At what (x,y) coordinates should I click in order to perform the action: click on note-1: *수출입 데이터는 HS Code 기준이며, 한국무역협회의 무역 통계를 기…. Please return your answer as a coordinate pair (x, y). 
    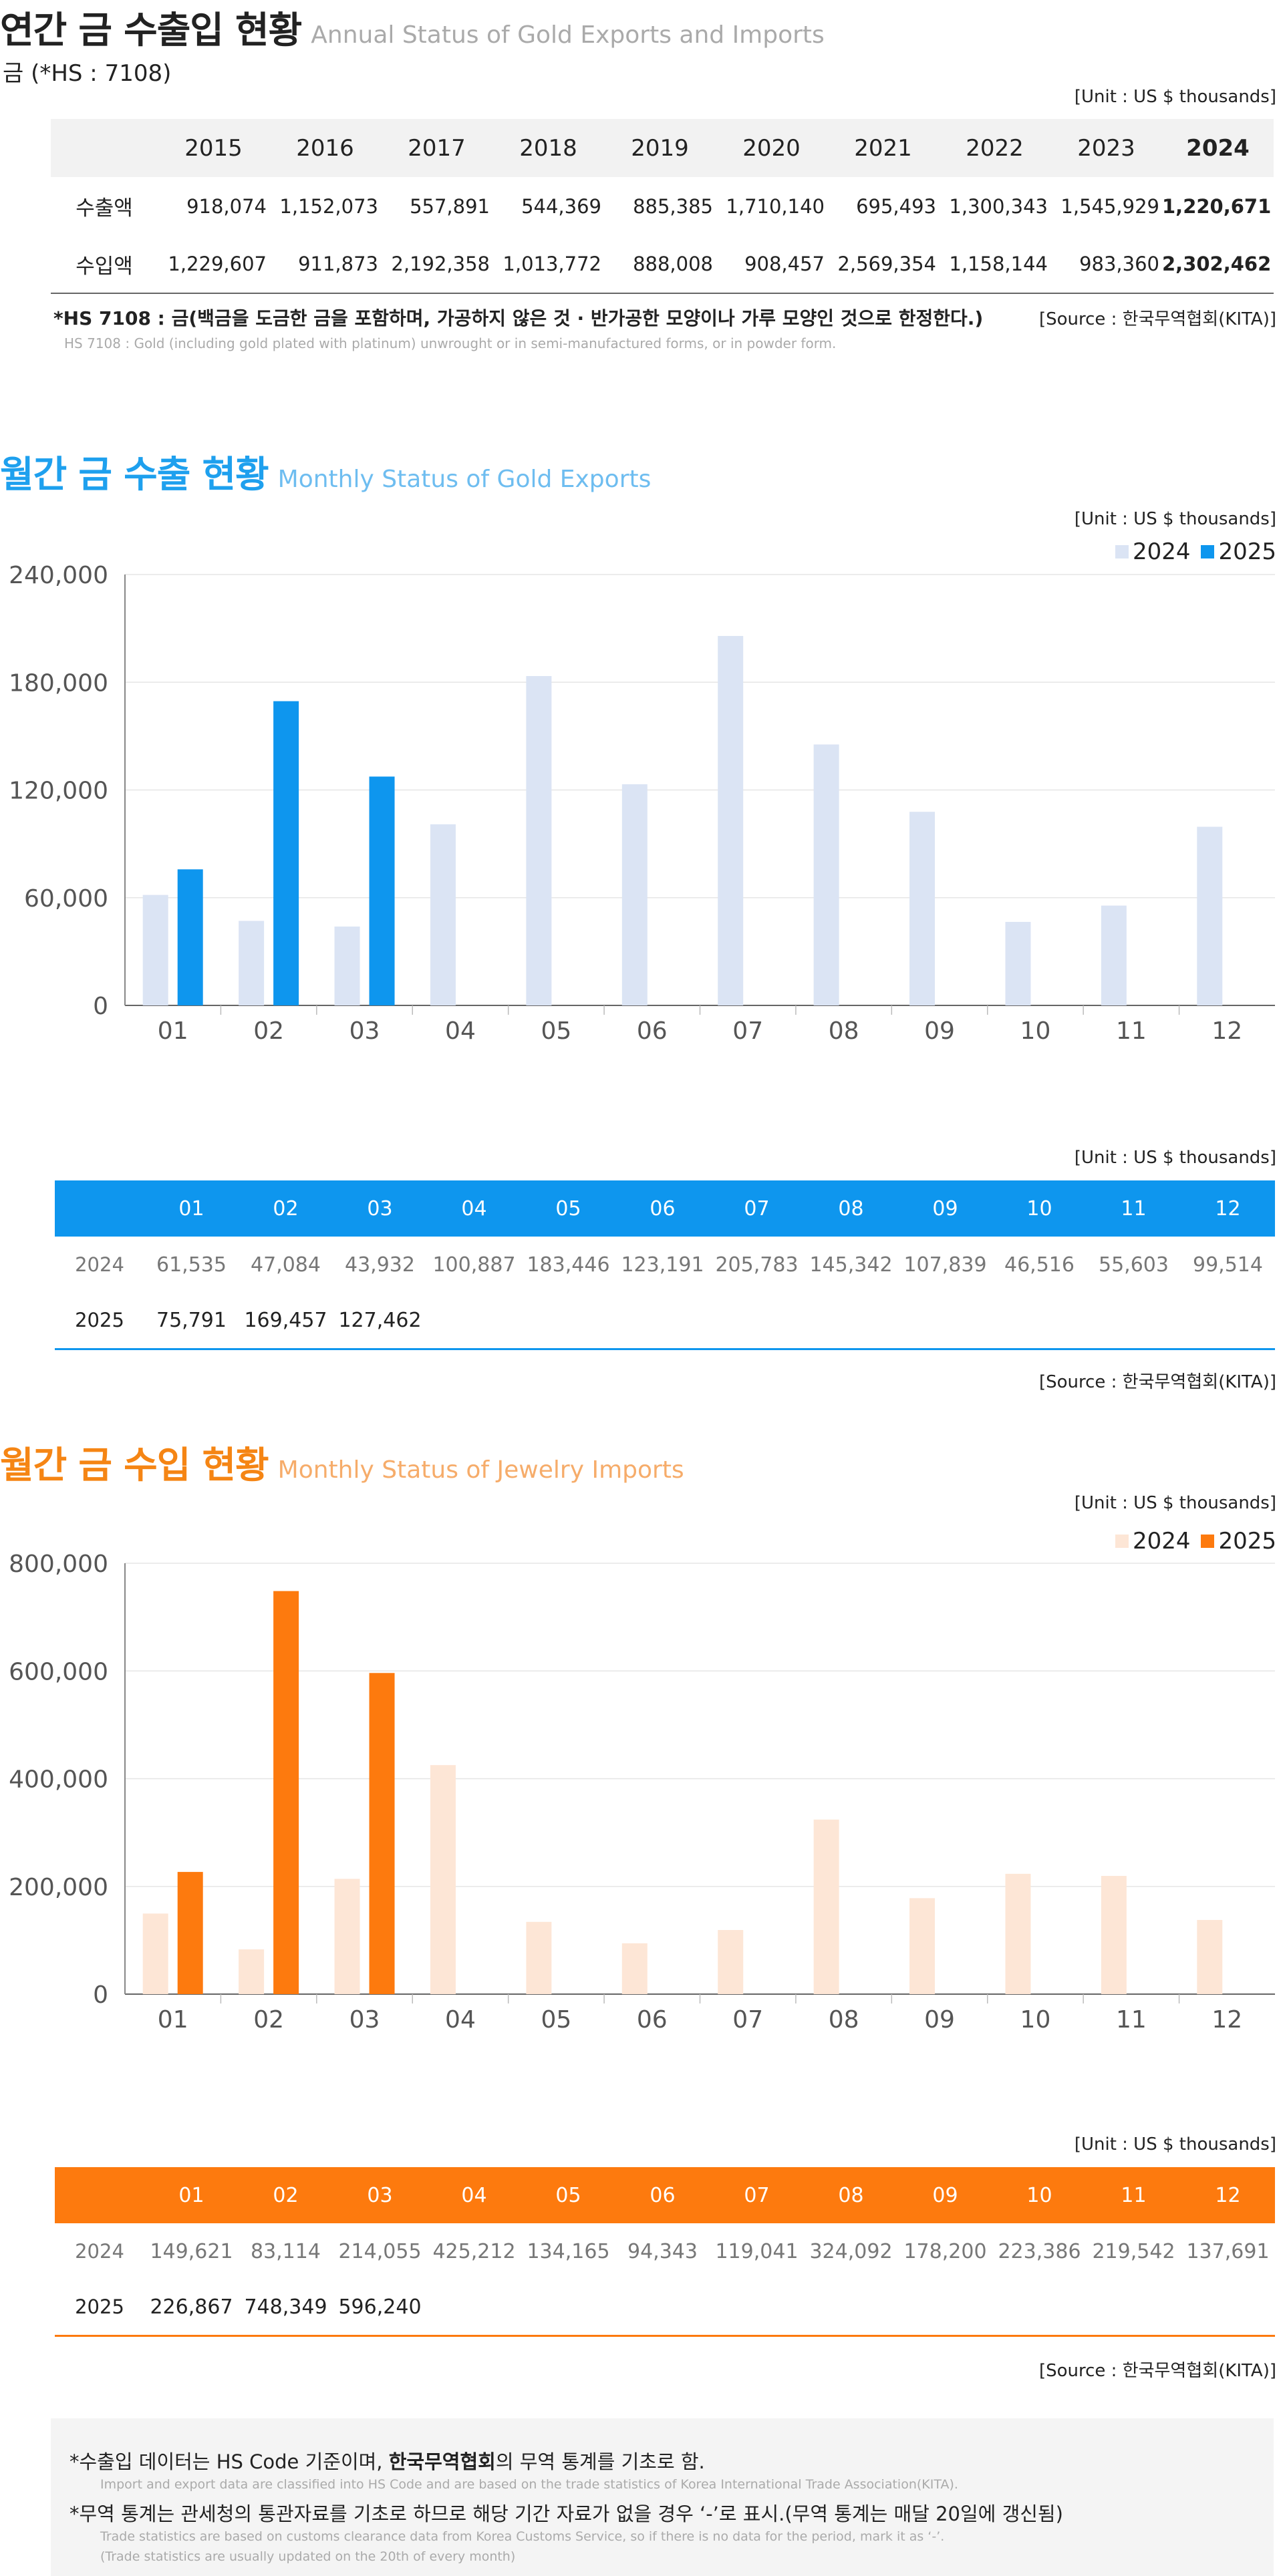
    Looking at the image, I should click on (662, 2460).